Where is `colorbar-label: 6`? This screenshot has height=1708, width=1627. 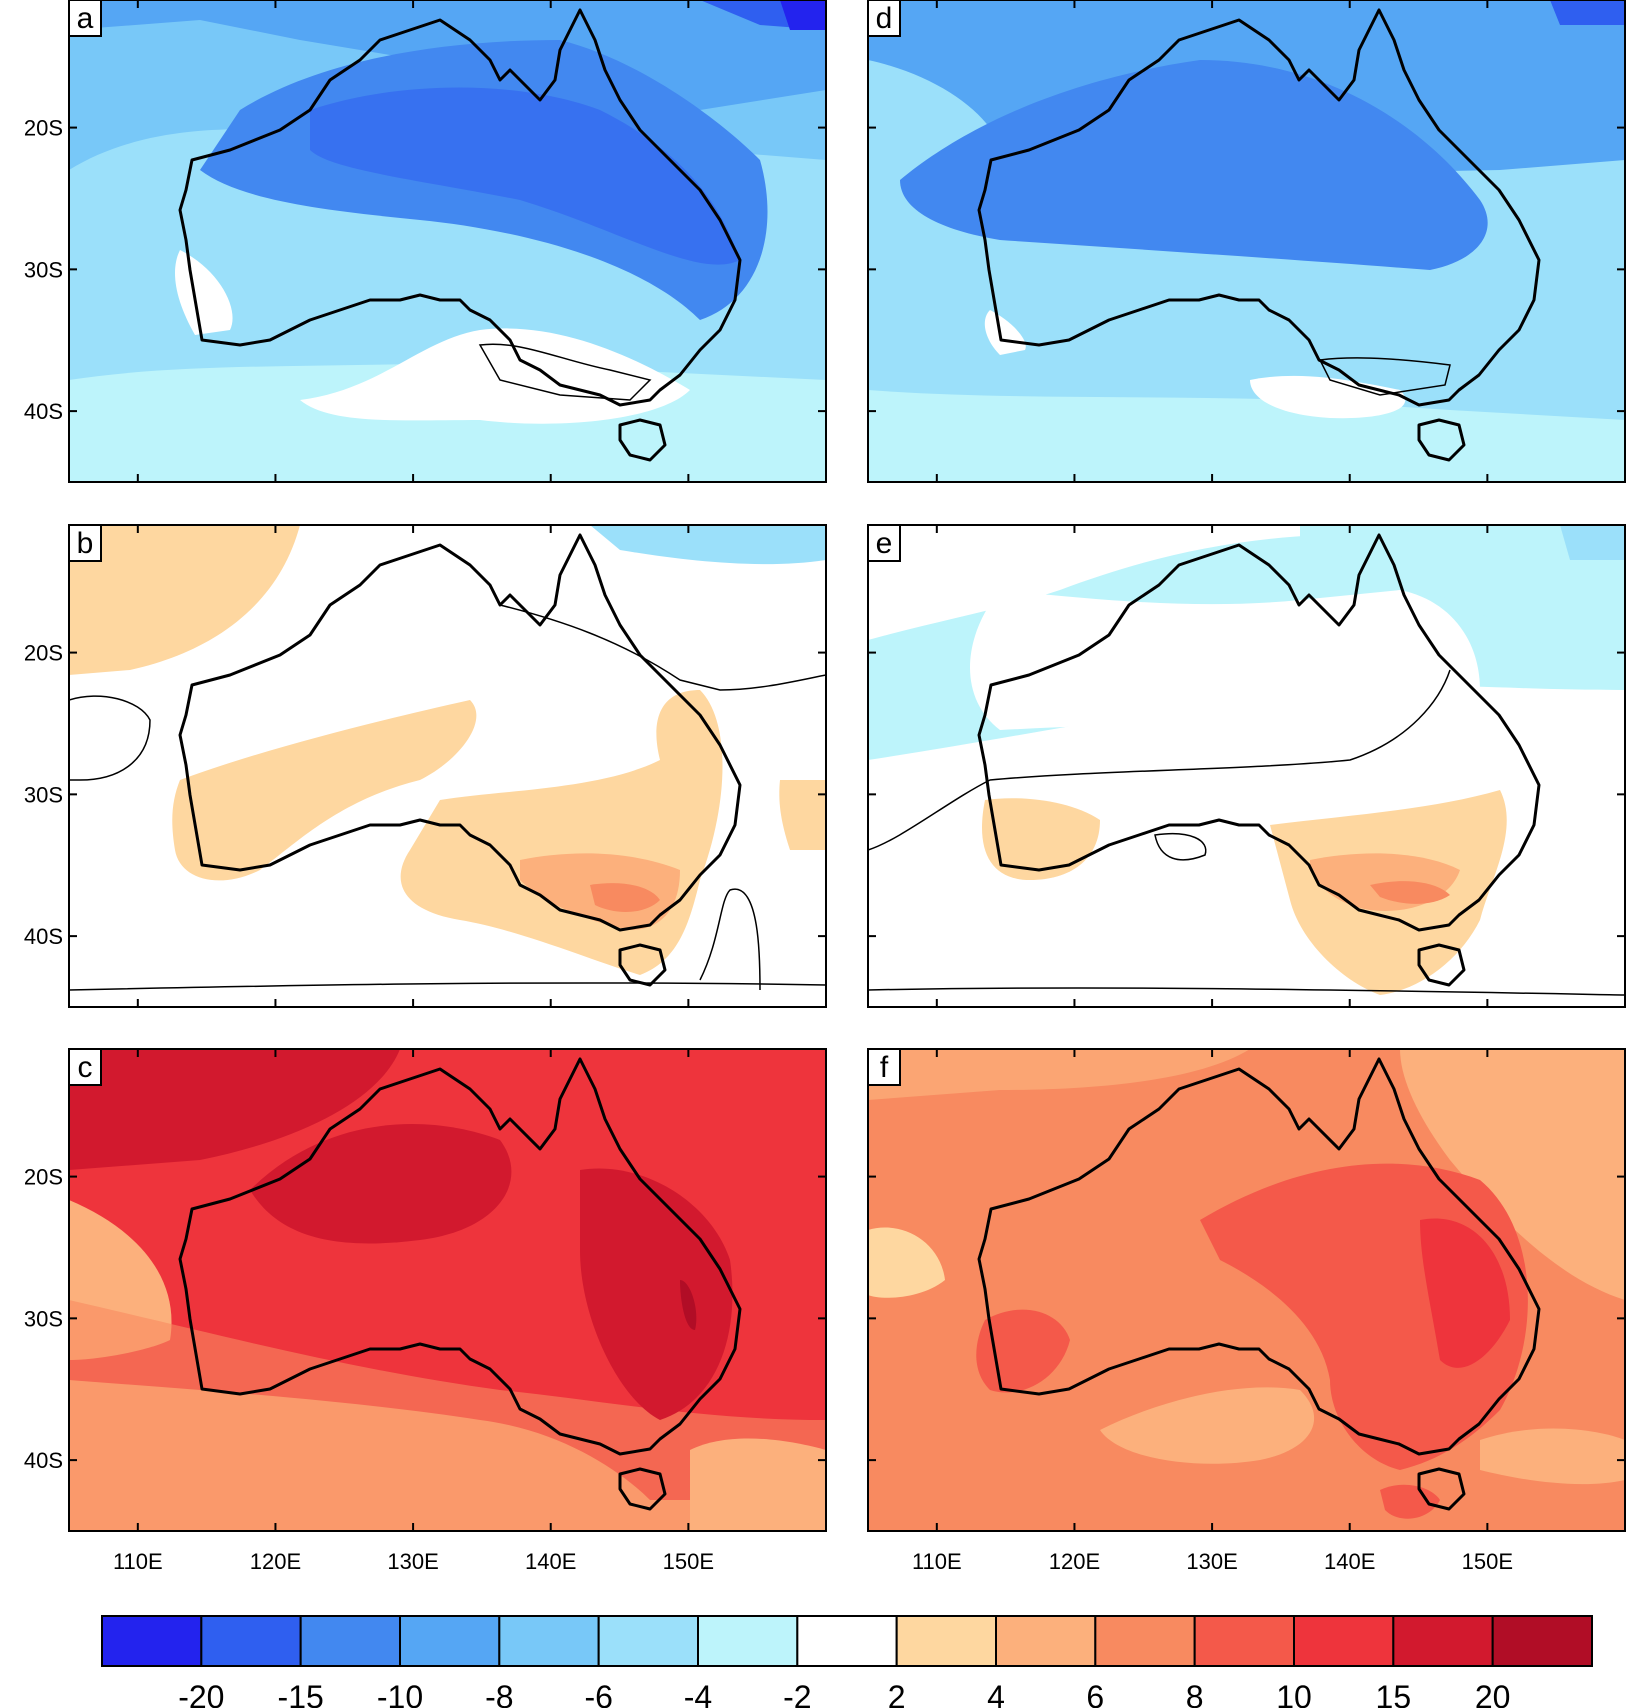
colorbar-label: 6 is located at coordinates (1095, 1693).